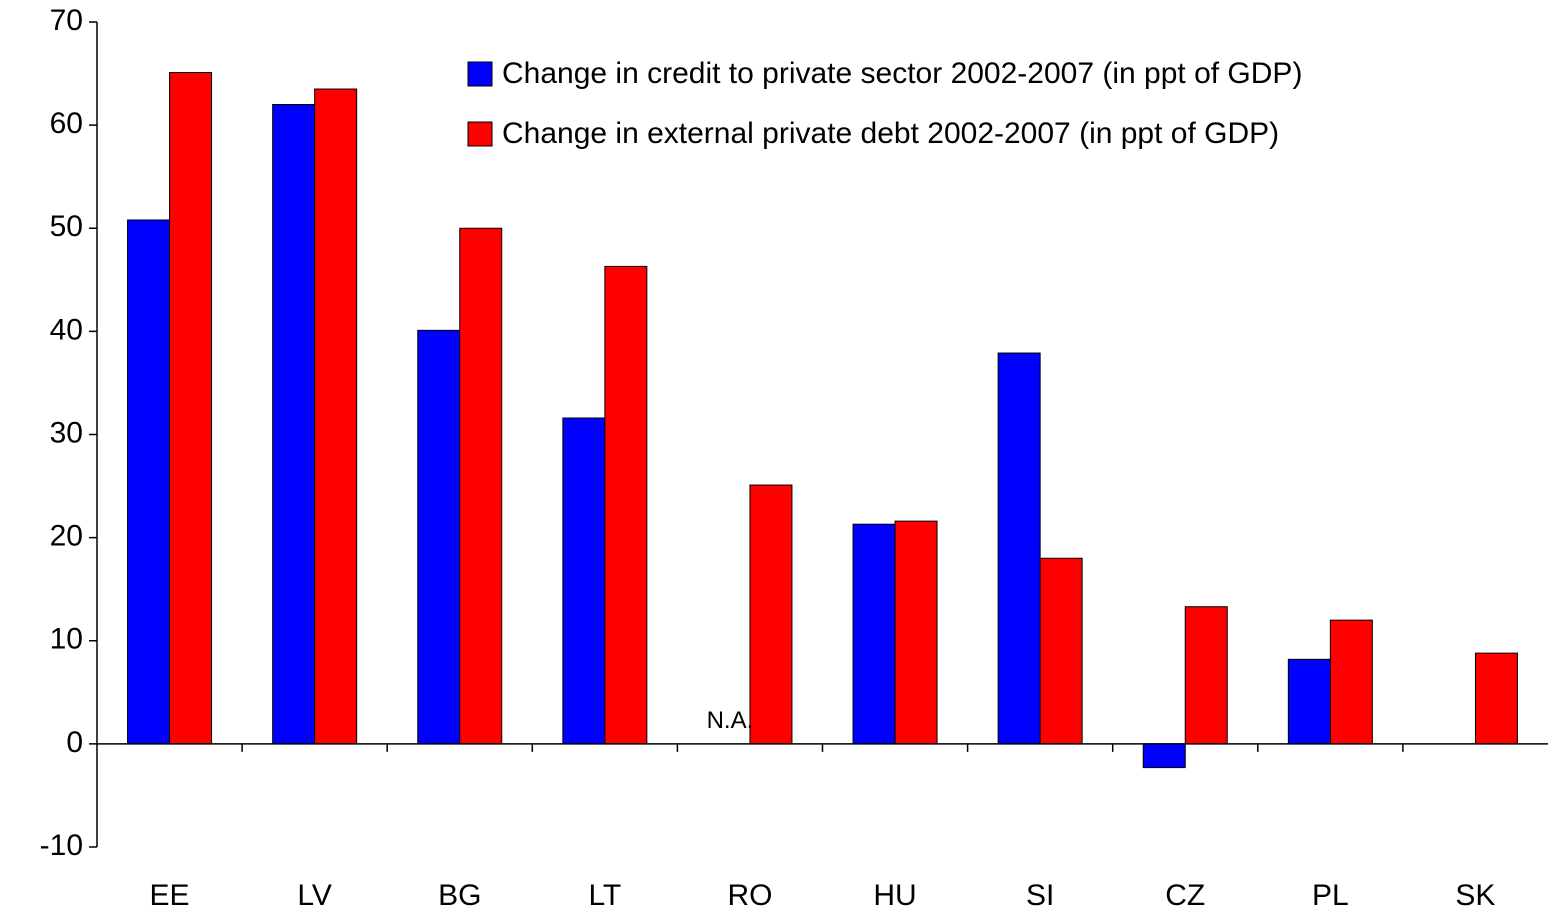  Describe the element at coordinates (1040, 895) in the screenshot. I see `x-tick-label: SI` at that location.